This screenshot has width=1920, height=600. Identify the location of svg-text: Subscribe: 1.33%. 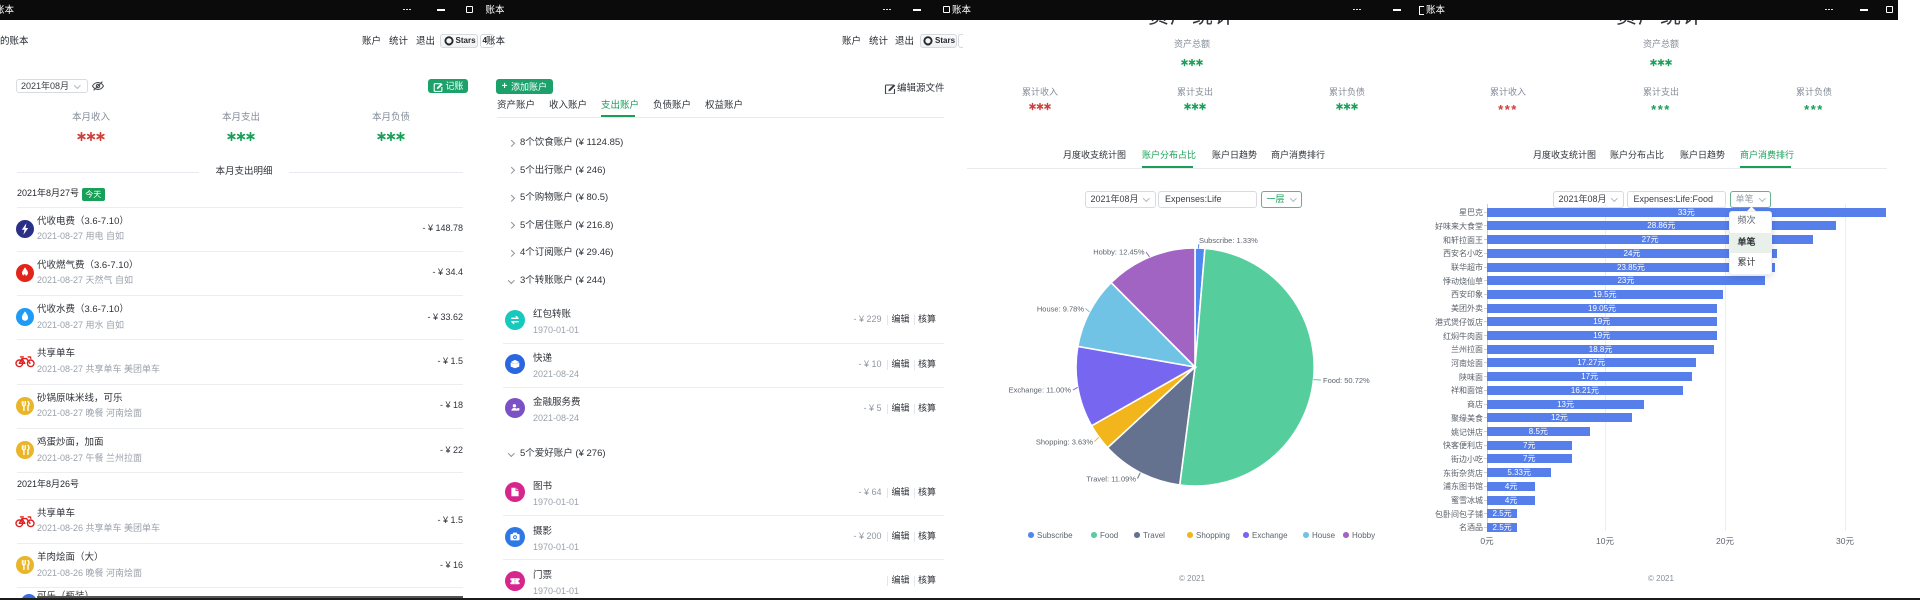
(1228, 240).